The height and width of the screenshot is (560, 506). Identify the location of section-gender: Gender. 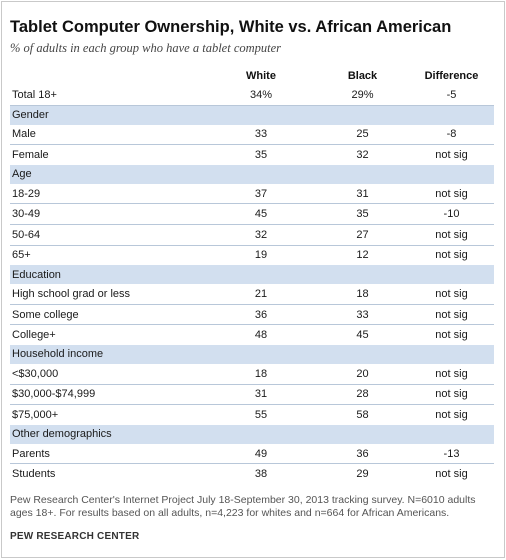
(252, 115).